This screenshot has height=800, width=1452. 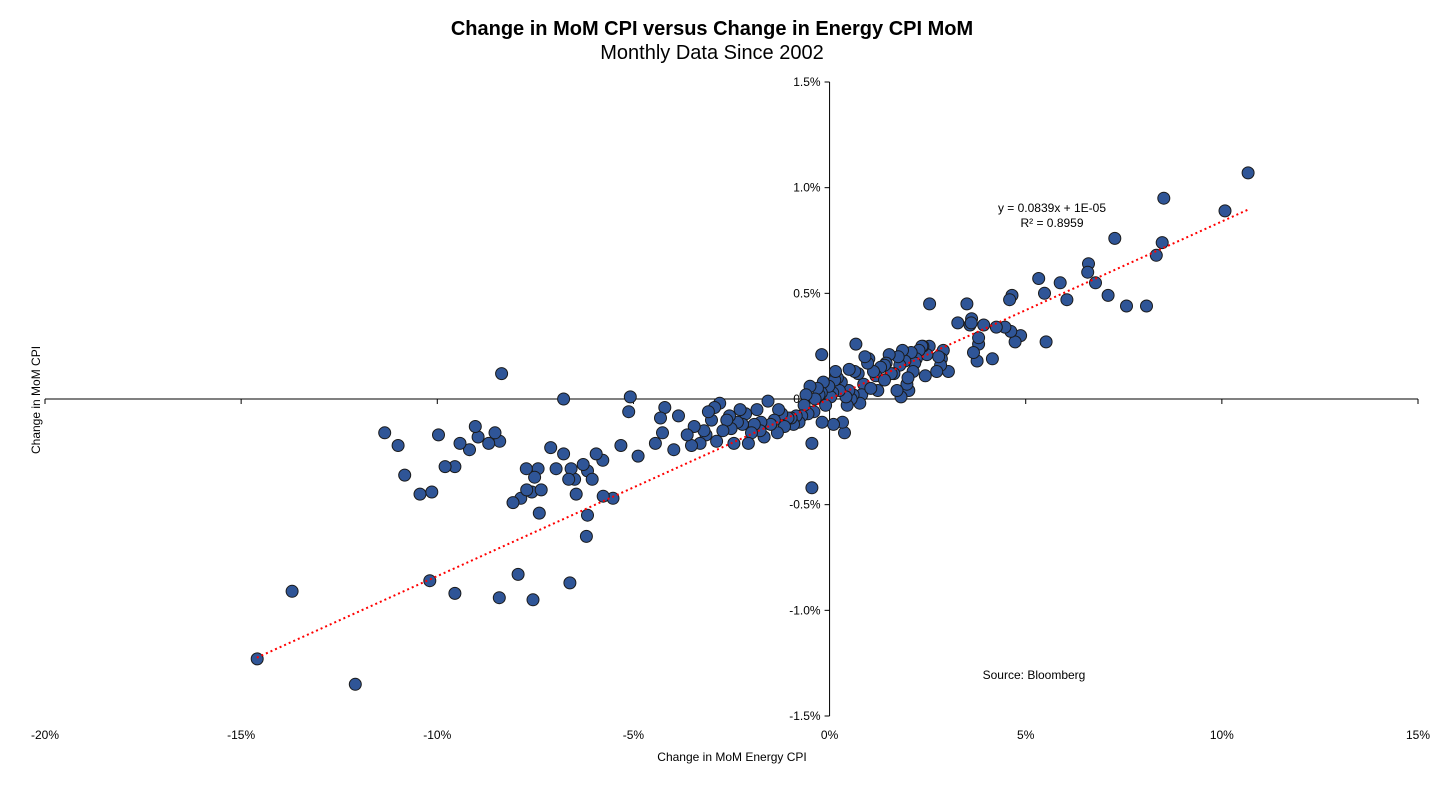 I want to click on x-tick-label: -20%, so click(x=45, y=735).